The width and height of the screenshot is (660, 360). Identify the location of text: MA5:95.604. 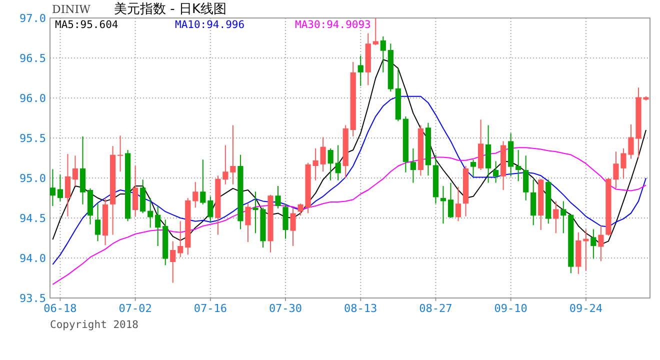
(86, 25).